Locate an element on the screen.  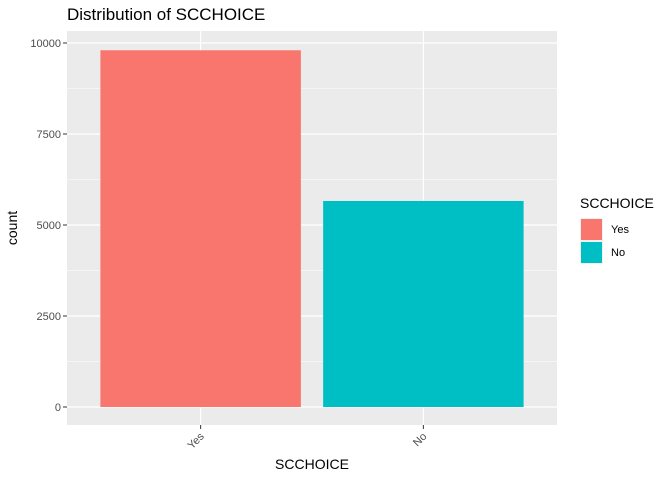
y-tick-label: 2500 is located at coordinates (49, 317).